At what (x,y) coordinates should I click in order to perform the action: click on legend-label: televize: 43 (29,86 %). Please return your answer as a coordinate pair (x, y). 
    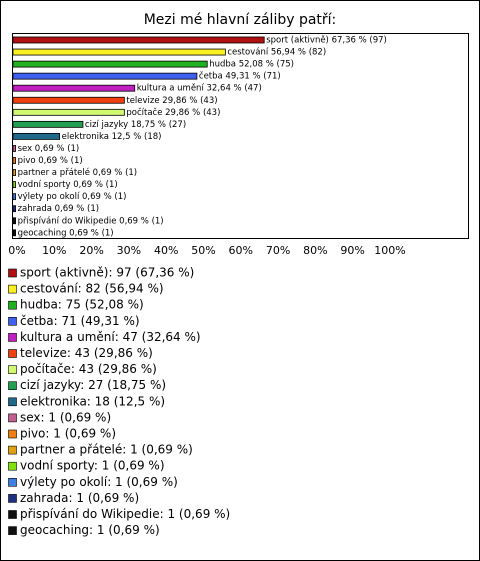
    Looking at the image, I should click on (86, 353).